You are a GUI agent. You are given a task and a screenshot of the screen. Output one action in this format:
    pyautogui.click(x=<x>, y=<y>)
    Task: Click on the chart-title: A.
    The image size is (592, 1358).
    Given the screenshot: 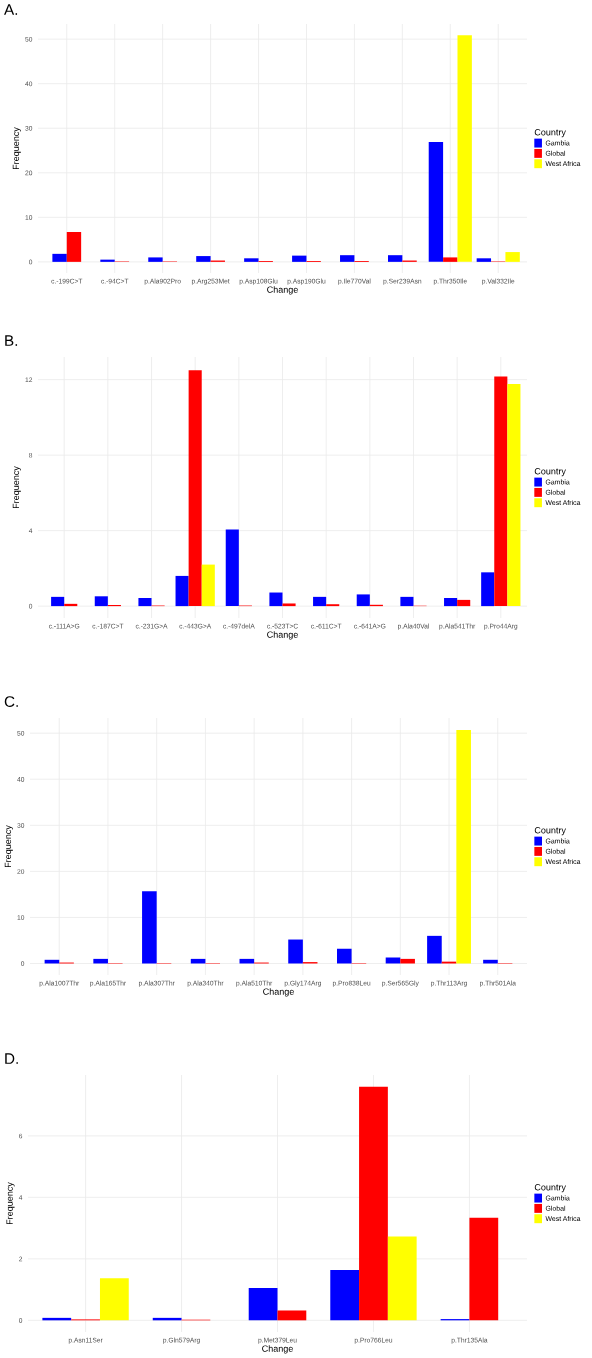 What is the action you would take?
    pyautogui.click(x=11, y=9)
    